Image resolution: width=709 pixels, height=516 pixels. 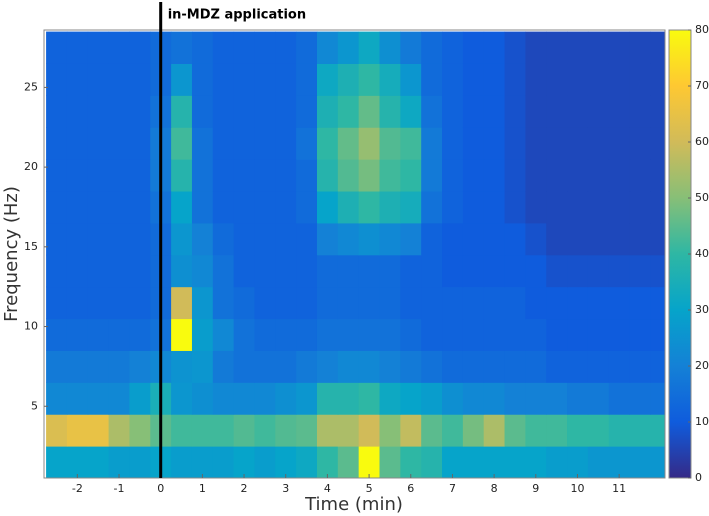 I want to click on colorbar-tick-label: 80, so click(x=702, y=29).